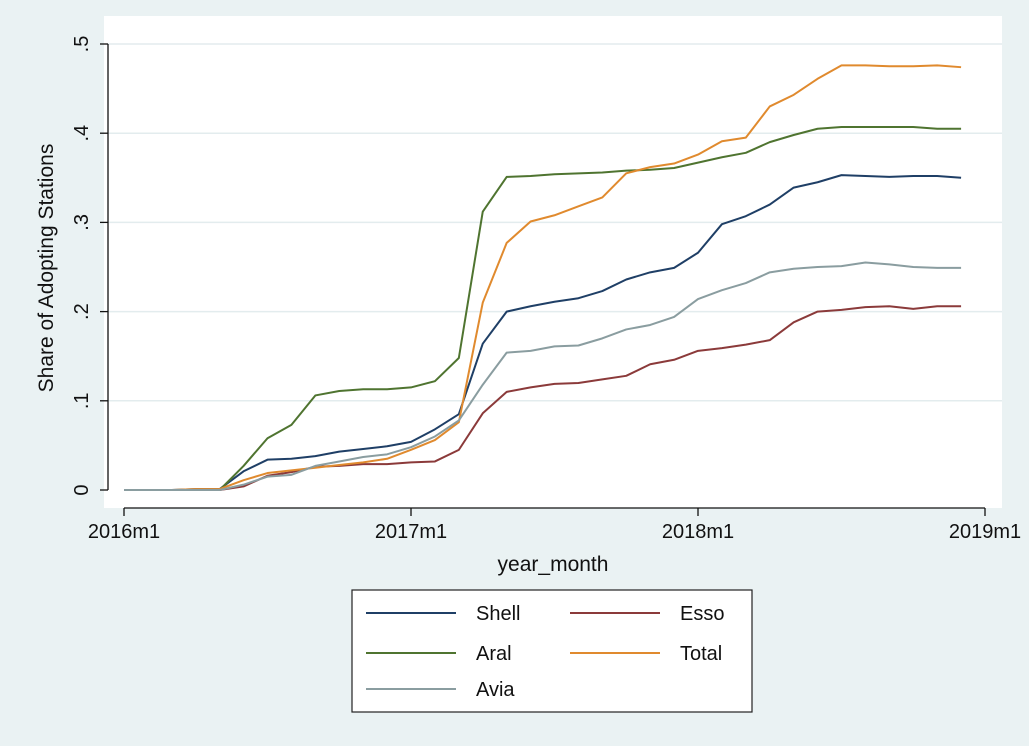 The image size is (1029, 746). Describe the element at coordinates (552, 651) in the screenshot. I see `legend: Shell Esso Aral Total Avia` at that location.